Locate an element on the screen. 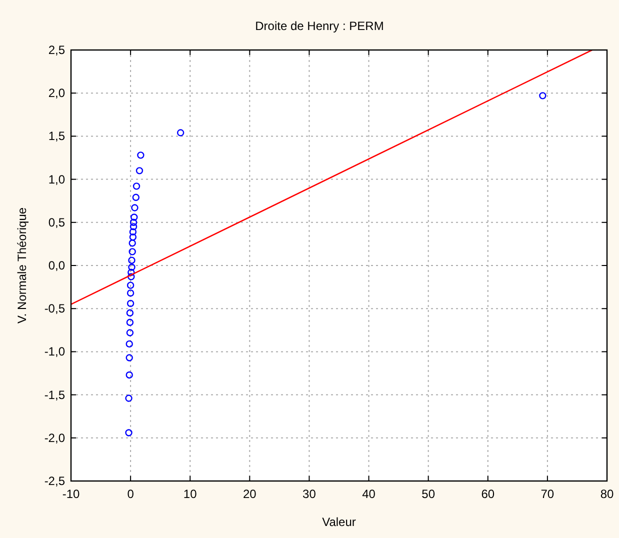  y-tick-label: -1,5 is located at coordinates (55, 395).